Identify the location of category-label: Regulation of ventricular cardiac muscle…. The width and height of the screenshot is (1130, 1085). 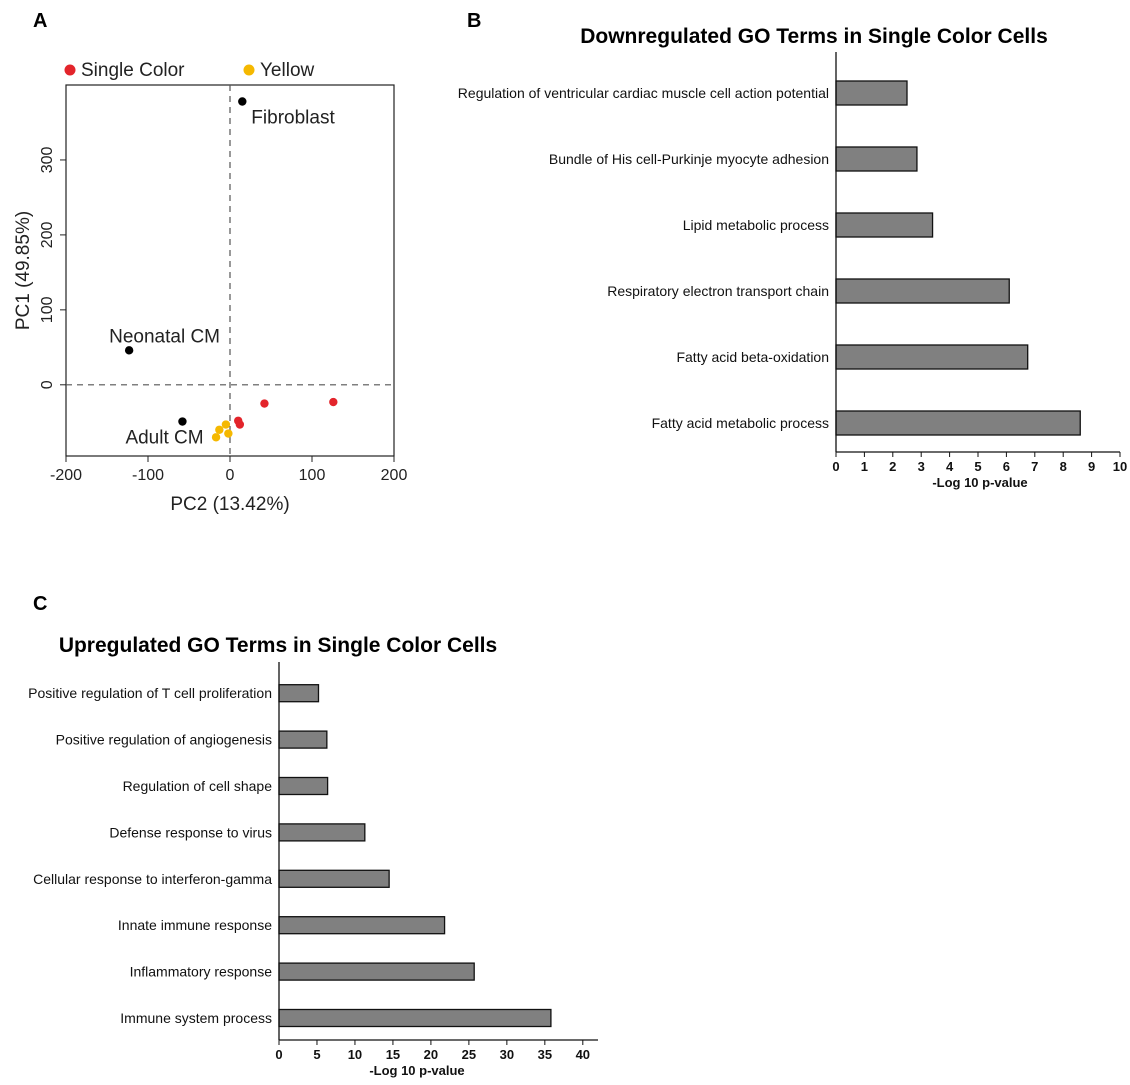
(643, 93).